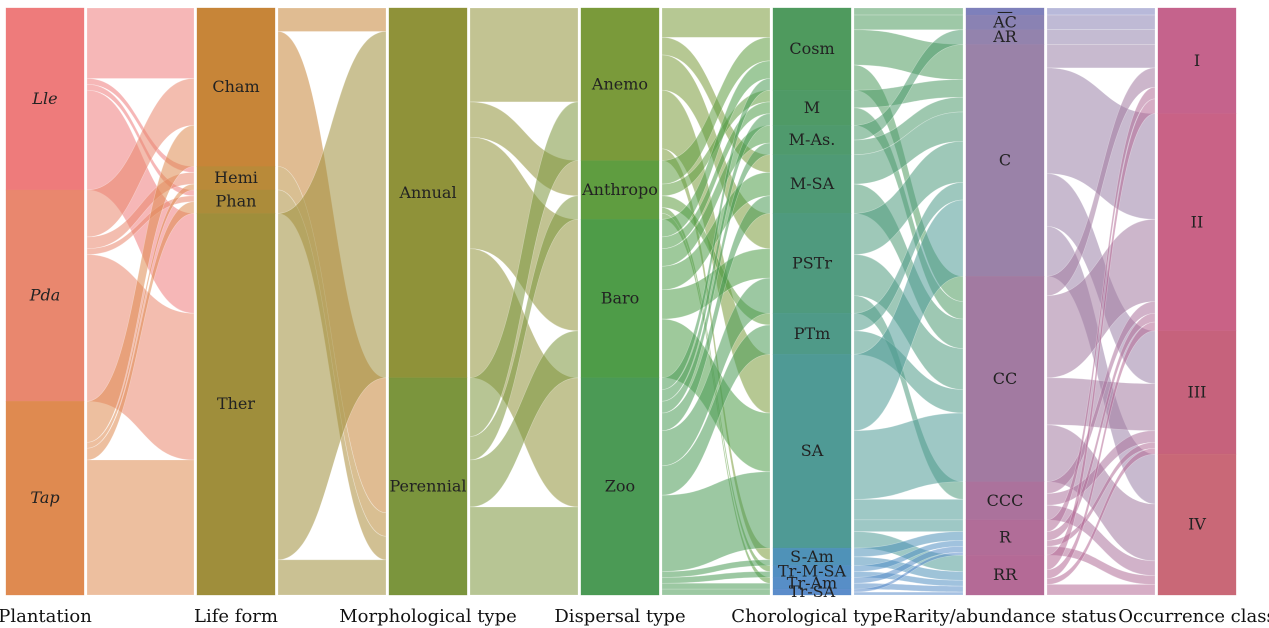  What do you see at coordinates (140, 43) in the screenshot?
I see `link-lle-to-cham` at bounding box center [140, 43].